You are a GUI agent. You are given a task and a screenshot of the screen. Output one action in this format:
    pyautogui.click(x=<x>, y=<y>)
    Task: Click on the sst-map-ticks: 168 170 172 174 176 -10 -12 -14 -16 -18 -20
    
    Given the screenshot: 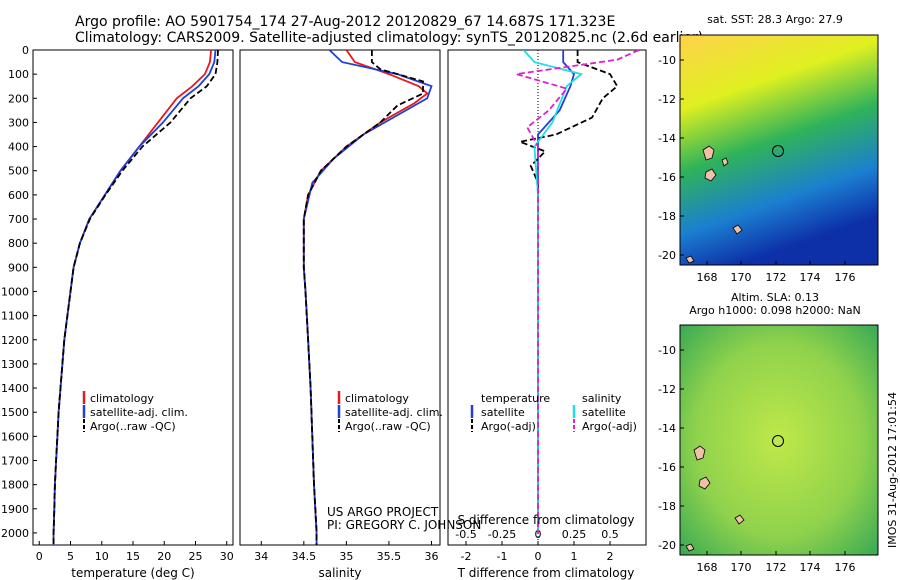 What is the action you would take?
    pyautogui.click(x=756, y=169)
    